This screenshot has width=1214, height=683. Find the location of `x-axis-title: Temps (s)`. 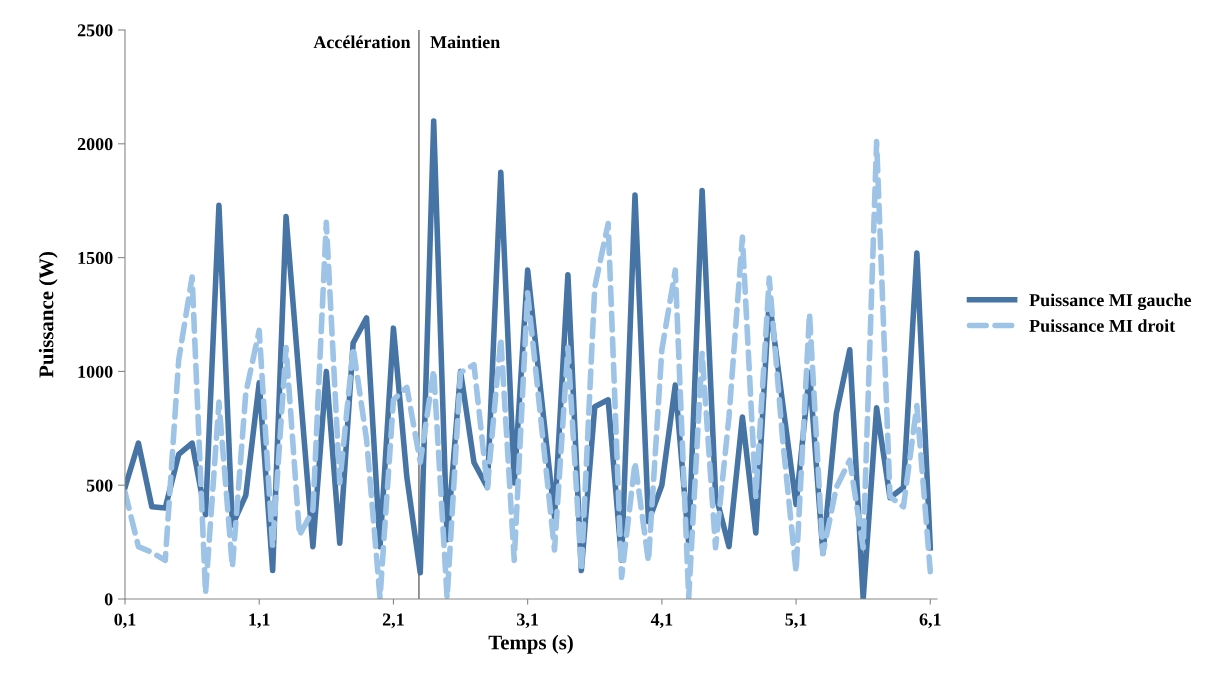

x-axis-title: Temps (s) is located at coordinates (530, 644).